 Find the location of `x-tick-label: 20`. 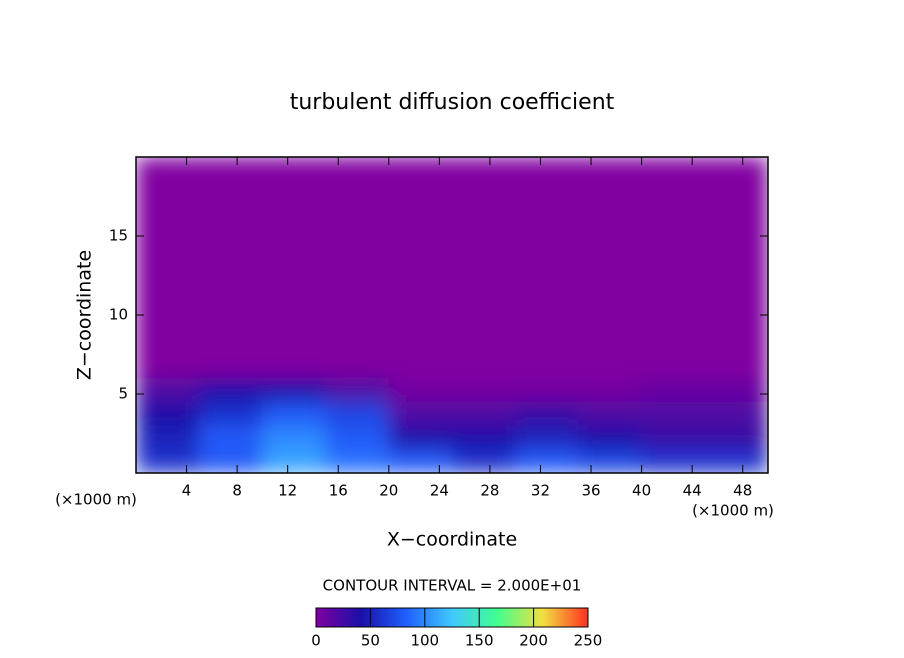

x-tick-label: 20 is located at coordinates (388, 491).